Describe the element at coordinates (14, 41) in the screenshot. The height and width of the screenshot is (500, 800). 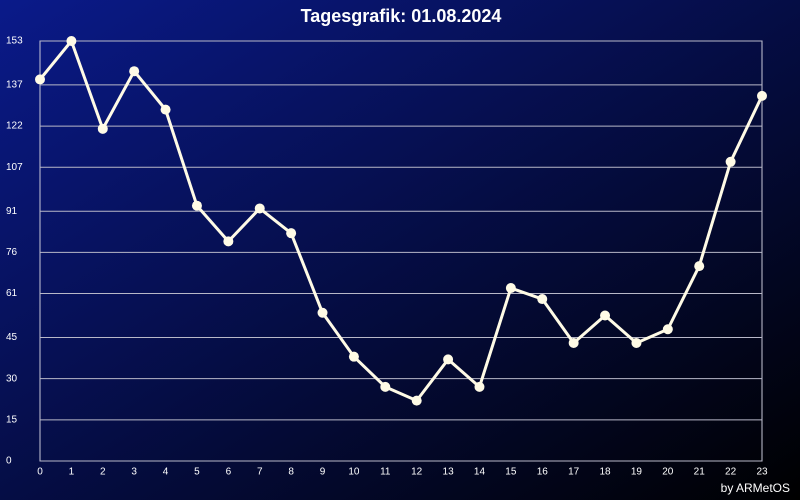
I see `y-tick-label: 153` at that location.